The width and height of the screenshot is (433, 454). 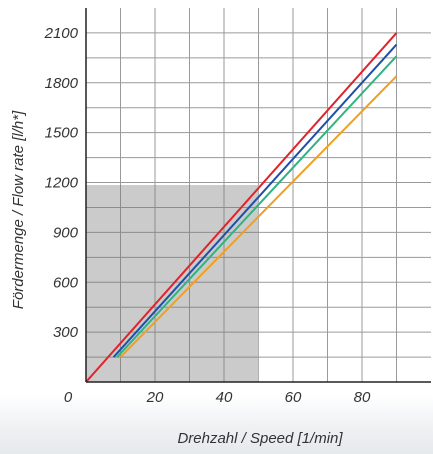 What do you see at coordinates (260, 438) in the screenshot?
I see `x-axis-title: Drehzahl / Speed [1/min]` at bounding box center [260, 438].